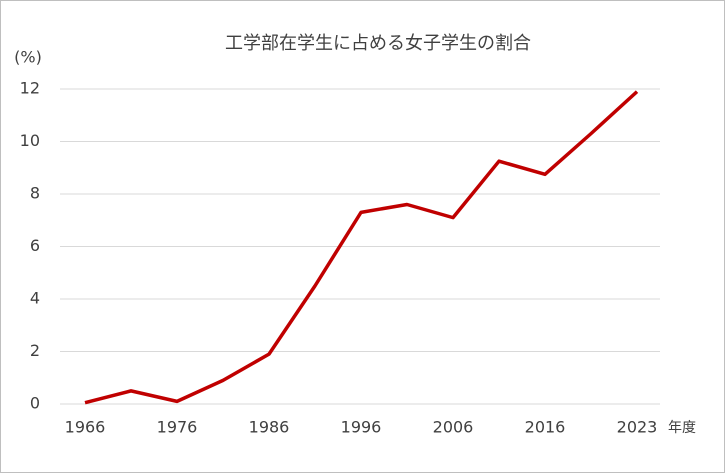 The image size is (725, 473). Describe the element at coordinates (177, 427) in the screenshot. I see `x-tick-label: 1976` at that location.